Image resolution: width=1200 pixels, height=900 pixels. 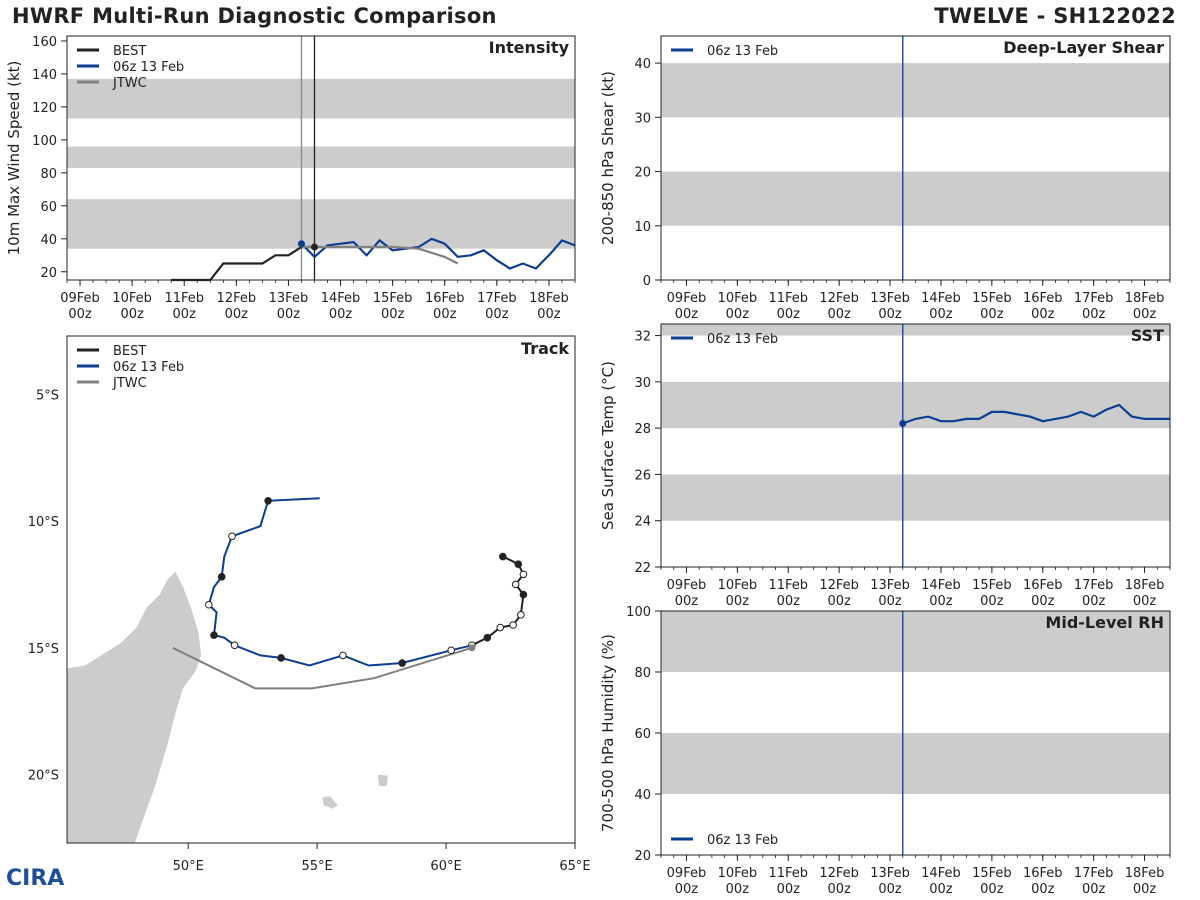 I want to click on cira-logo-text: CIRA, so click(x=35, y=878).